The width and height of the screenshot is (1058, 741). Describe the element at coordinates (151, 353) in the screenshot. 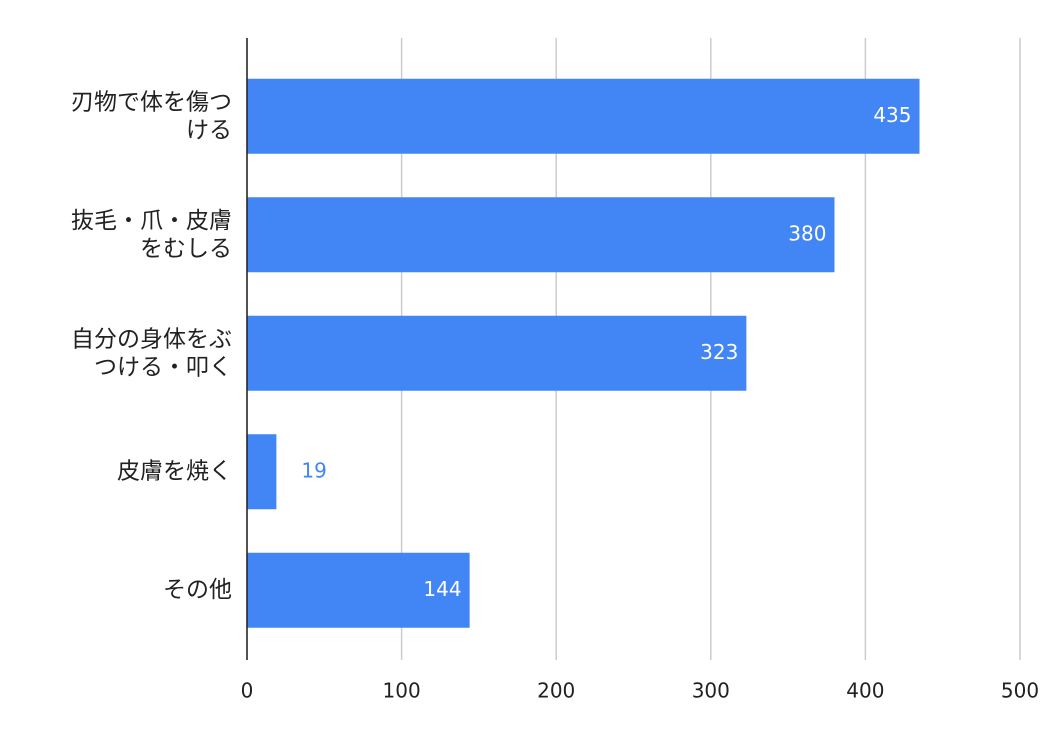

I see `y-tick-label: 自分の身体をぶつける・叩く` at that location.